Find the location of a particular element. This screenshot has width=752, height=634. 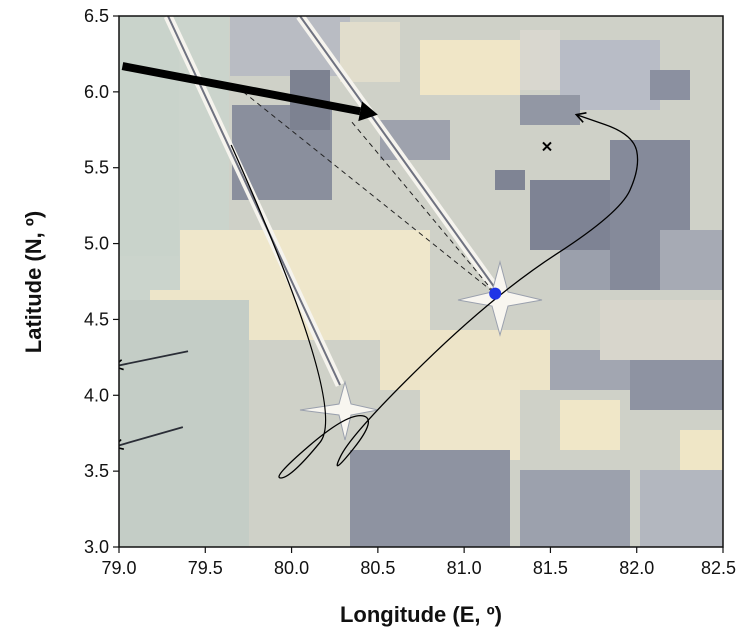

y-tick-label: 5.0 is located at coordinates (96, 244).